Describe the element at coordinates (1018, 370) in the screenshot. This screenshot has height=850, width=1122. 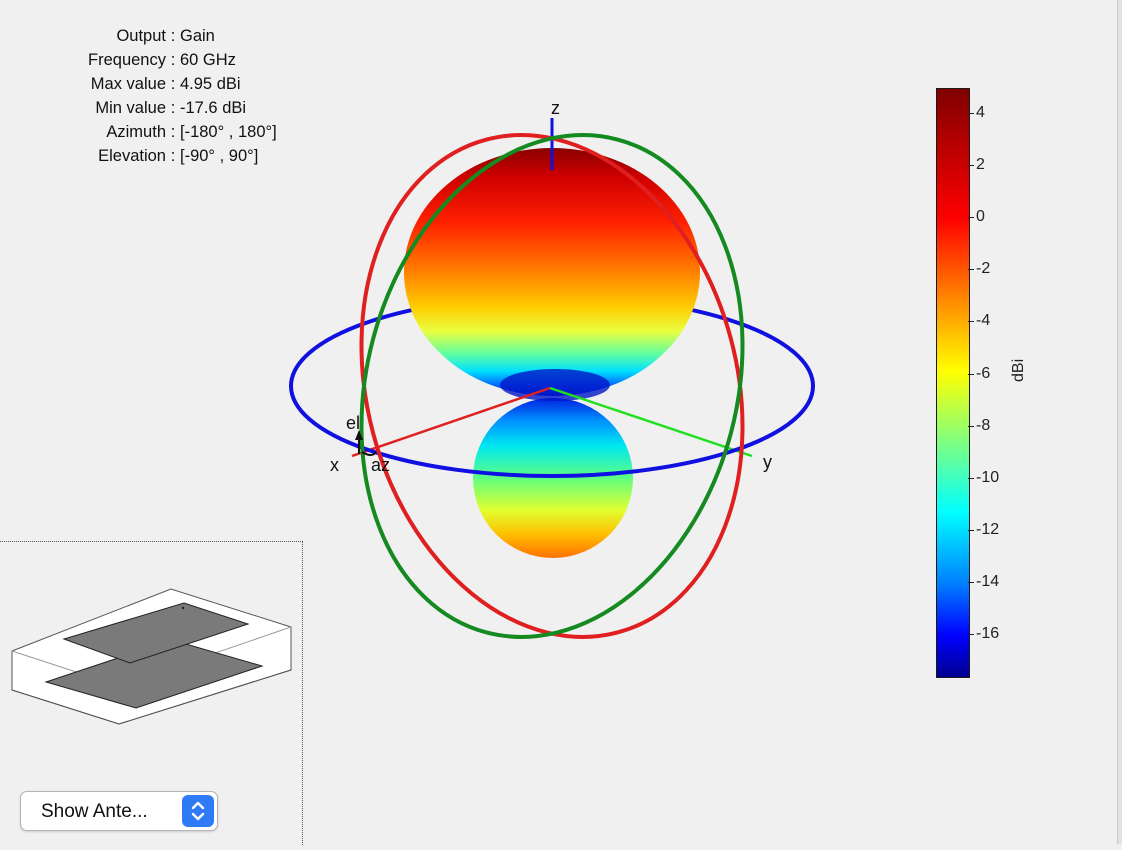
I see `colorbar-unit-label: dBi` at that location.